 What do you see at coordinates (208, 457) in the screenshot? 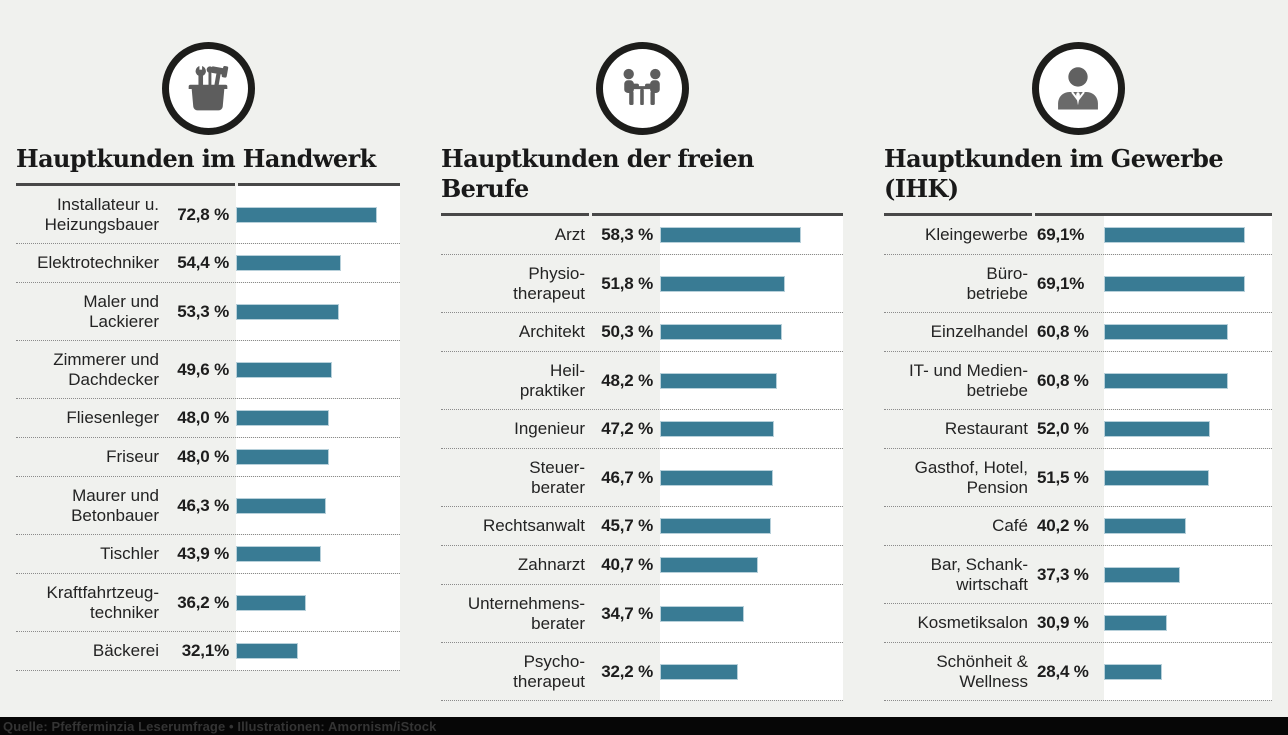
I see `chart-row: Friseur 48,0 %` at bounding box center [208, 457].